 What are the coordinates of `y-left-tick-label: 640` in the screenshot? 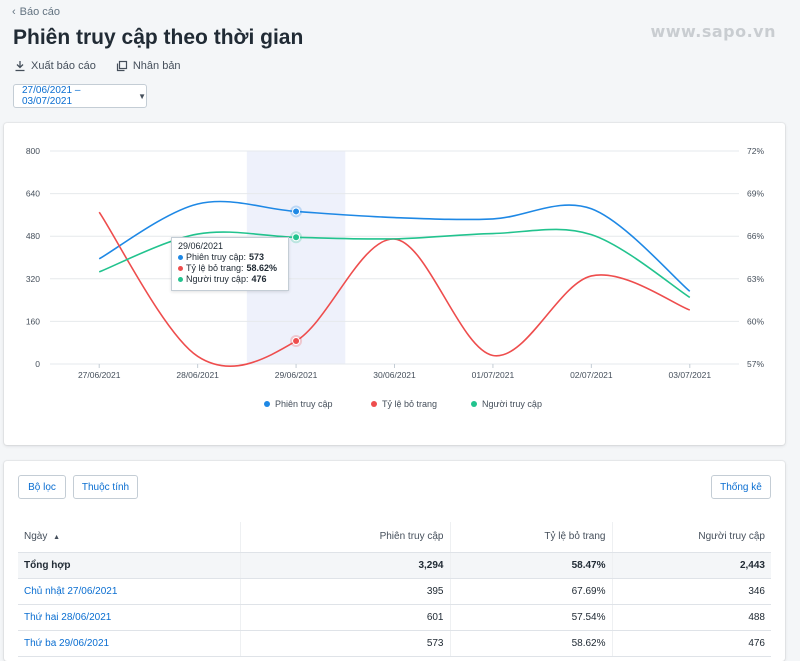 It's located at (33, 194).